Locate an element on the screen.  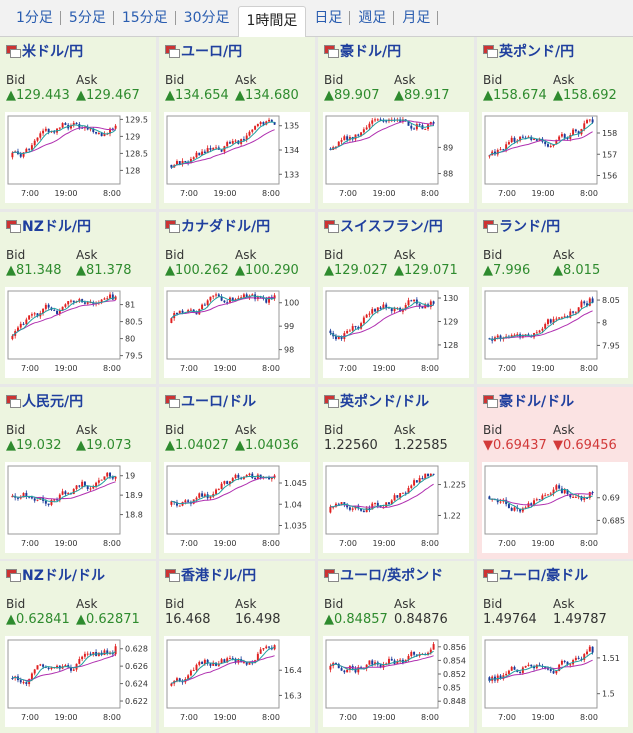
price-chart: 156 157 158 7:00 19:00 8:00 is located at coordinates (555, 157).